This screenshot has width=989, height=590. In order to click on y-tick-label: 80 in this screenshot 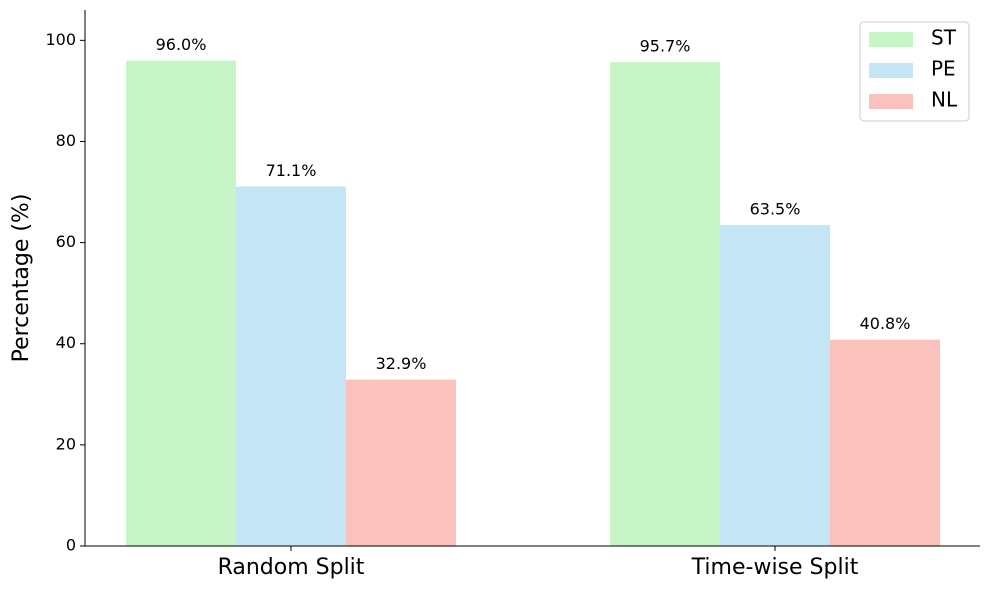, I will do `click(66, 140)`.